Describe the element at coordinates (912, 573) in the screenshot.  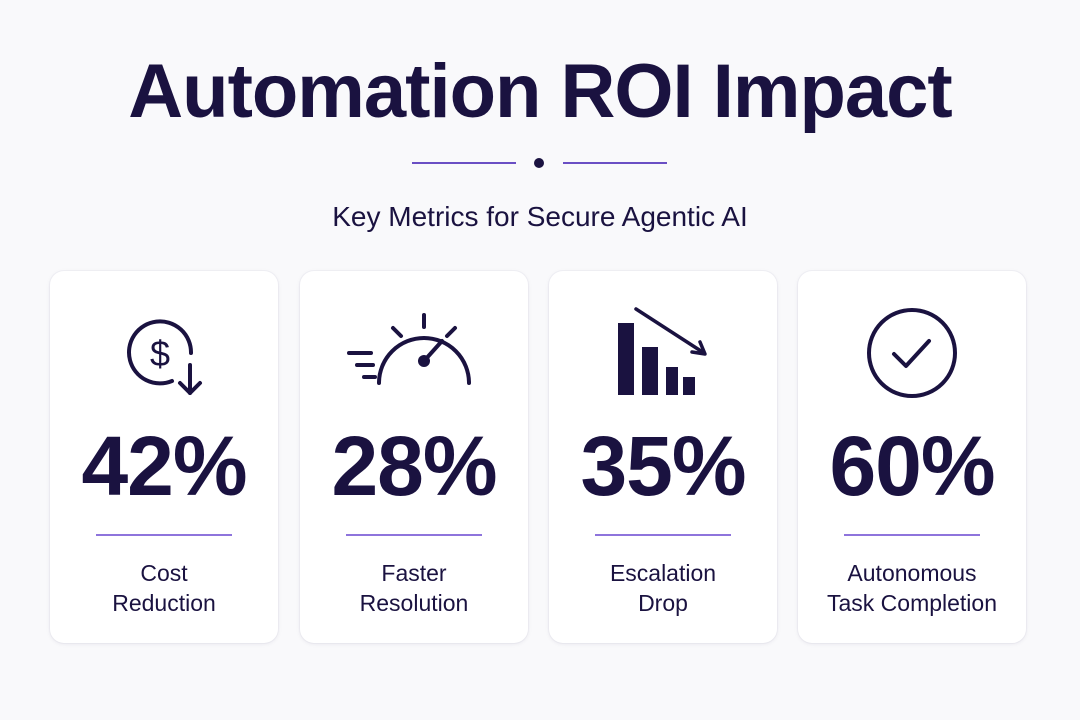
I see `metric-label-line1: Autonomous` at that location.